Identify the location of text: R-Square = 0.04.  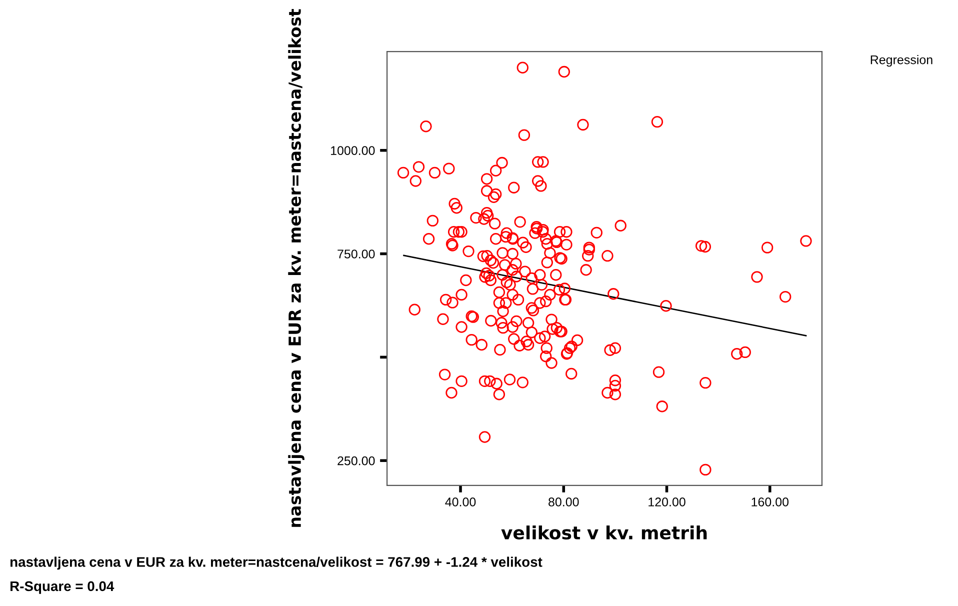
(62, 587).